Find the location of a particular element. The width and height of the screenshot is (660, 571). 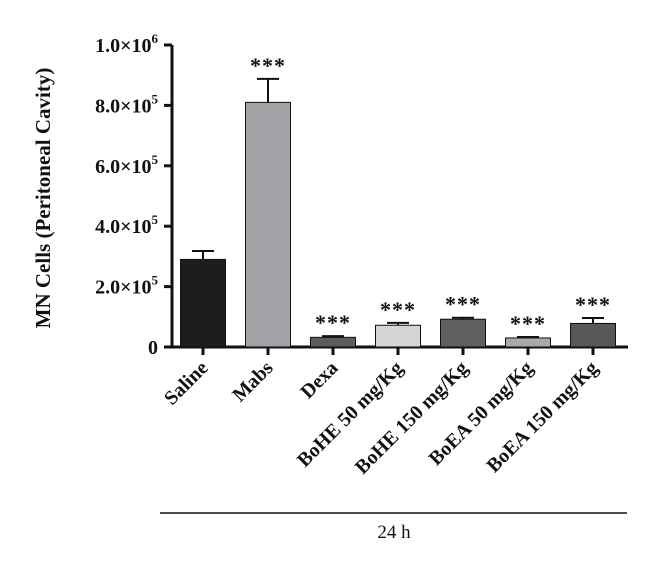

y-axis-title: MN Cells (Peritoneal Cavity) is located at coordinates (43, 198).